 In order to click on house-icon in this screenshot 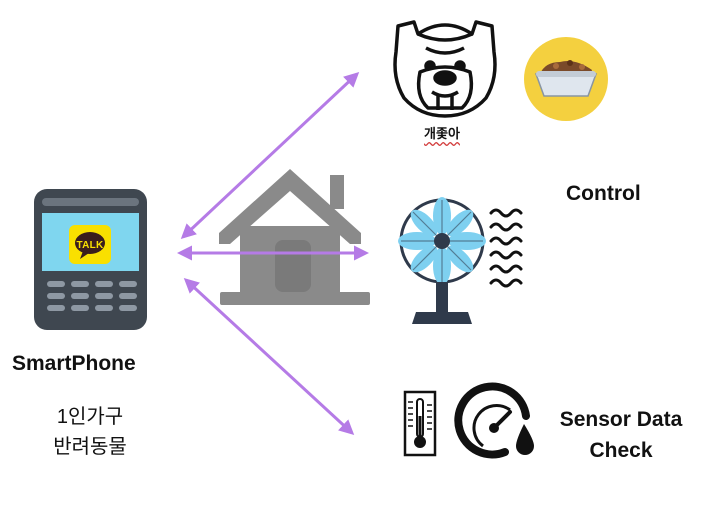, I will do `click(294, 237)`.